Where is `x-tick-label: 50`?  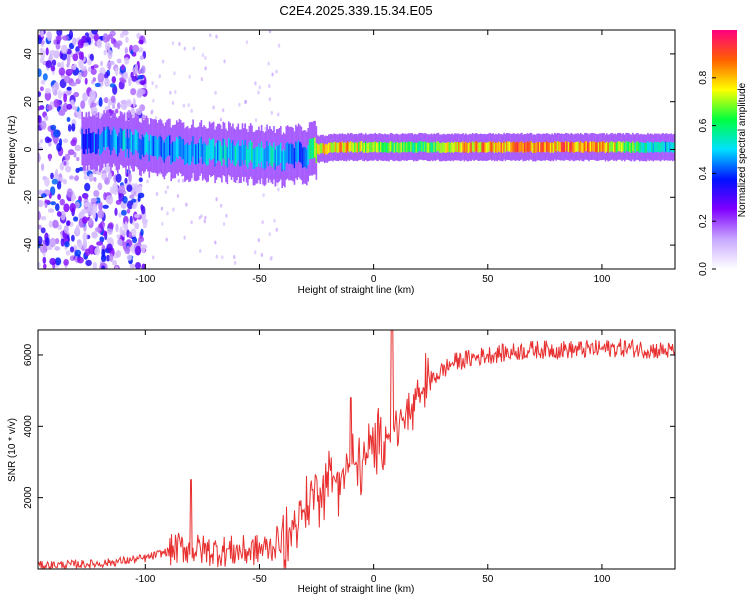 x-tick-label: 50 is located at coordinates (488, 579).